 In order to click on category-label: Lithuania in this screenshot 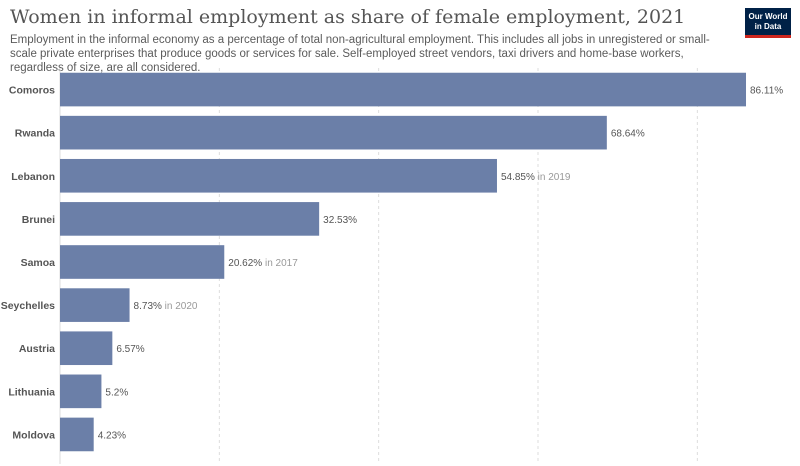, I will do `click(31, 392)`.